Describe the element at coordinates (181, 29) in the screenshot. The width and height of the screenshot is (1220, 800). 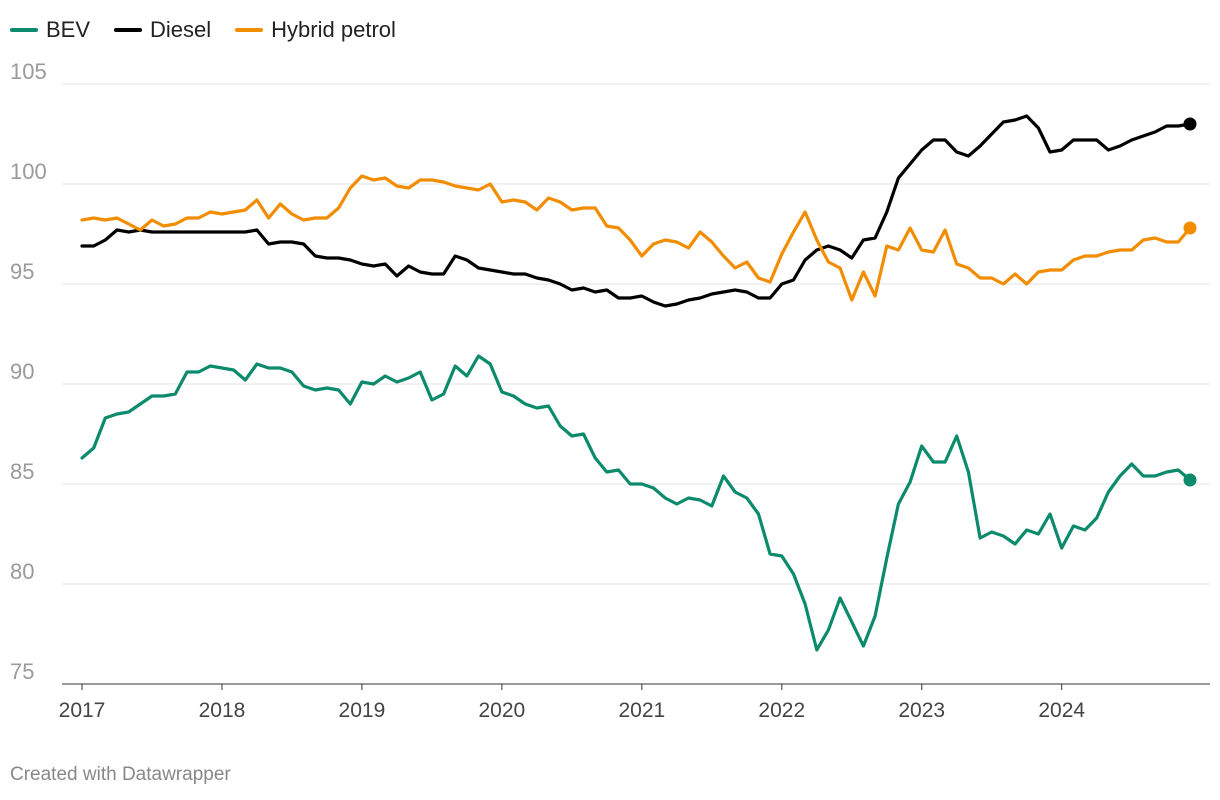
I see `legend-label-diesel: Diesel` at that location.